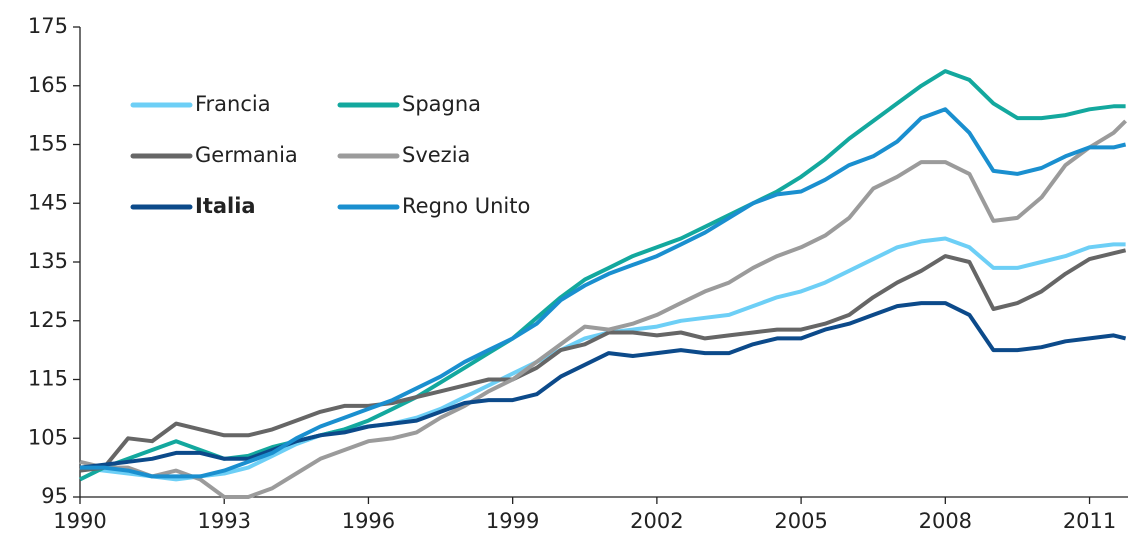  What do you see at coordinates (441, 104) in the screenshot?
I see `legend-label: Spagna` at bounding box center [441, 104].